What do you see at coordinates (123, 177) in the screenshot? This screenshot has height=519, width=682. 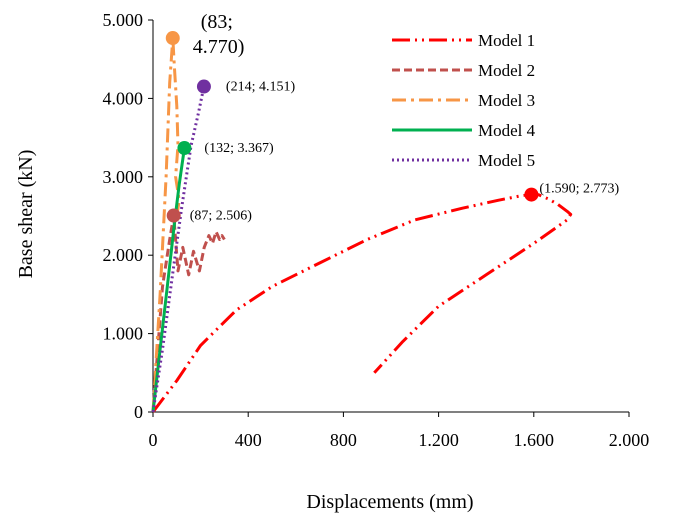 I see `y-tick-label: 3.000` at bounding box center [123, 177].